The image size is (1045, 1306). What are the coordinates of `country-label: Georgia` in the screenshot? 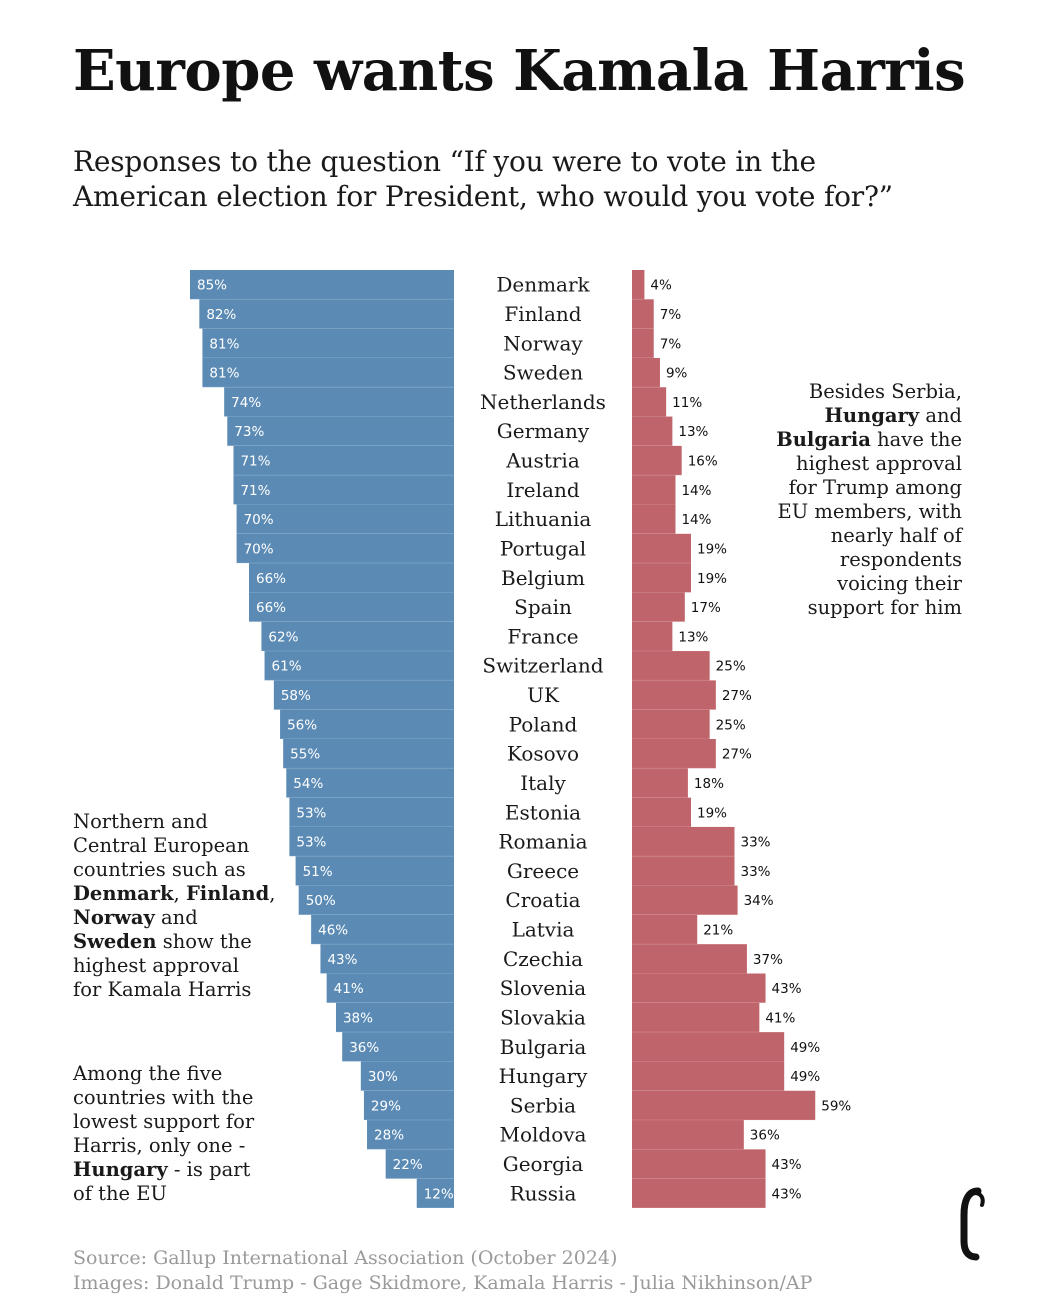 It's located at (543, 1164).